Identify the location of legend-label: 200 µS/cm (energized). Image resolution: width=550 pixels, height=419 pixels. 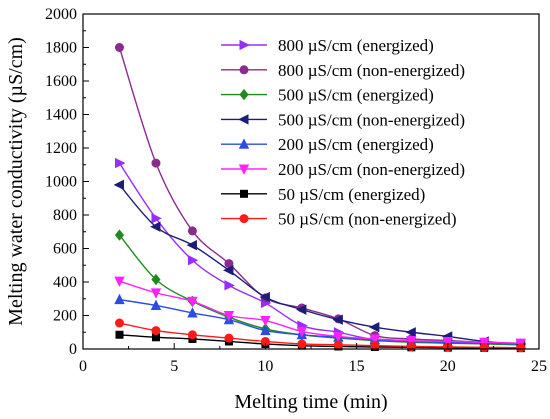
(356, 144).